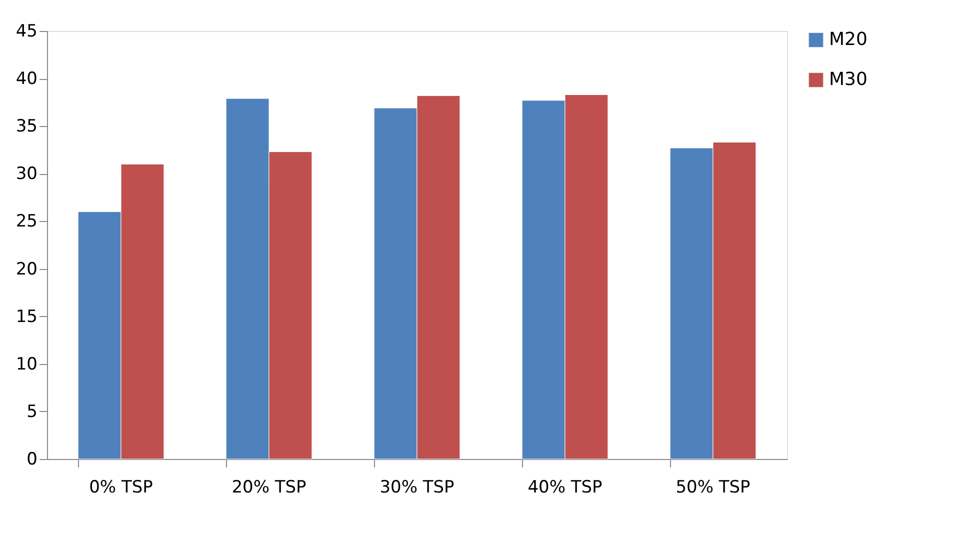 This screenshot has height=537, width=955. Describe the element at coordinates (27, 316) in the screenshot. I see `y-tick-label: 15` at that location.